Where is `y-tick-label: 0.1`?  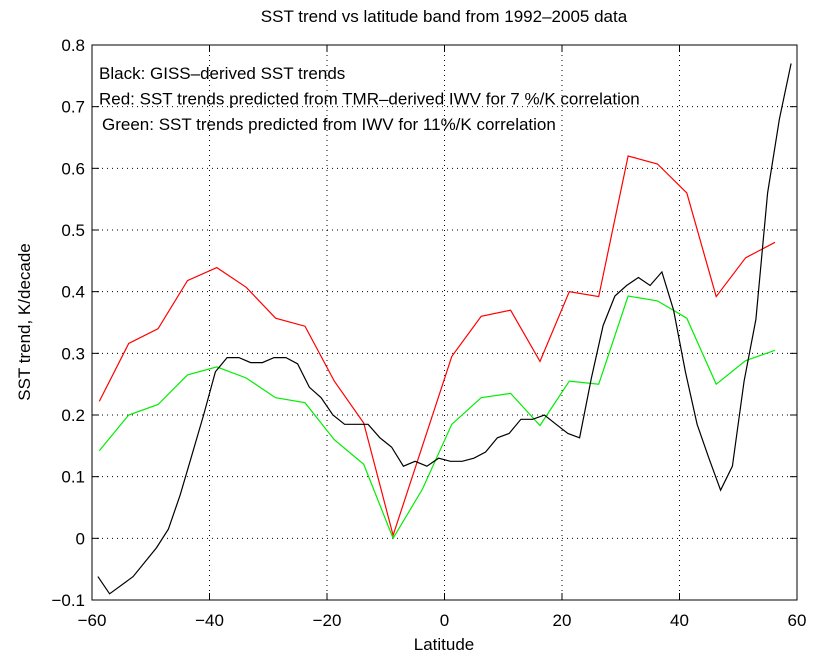
y-tick-label: 0.1 is located at coordinates (73, 477).